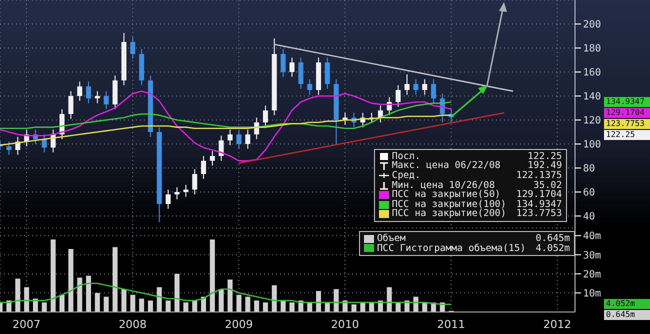 This screenshot has width=650, height=334. What do you see at coordinates (345, 324) in the screenshot?
I see `x-tick-label: 2010` at bounding box center [345, 324].